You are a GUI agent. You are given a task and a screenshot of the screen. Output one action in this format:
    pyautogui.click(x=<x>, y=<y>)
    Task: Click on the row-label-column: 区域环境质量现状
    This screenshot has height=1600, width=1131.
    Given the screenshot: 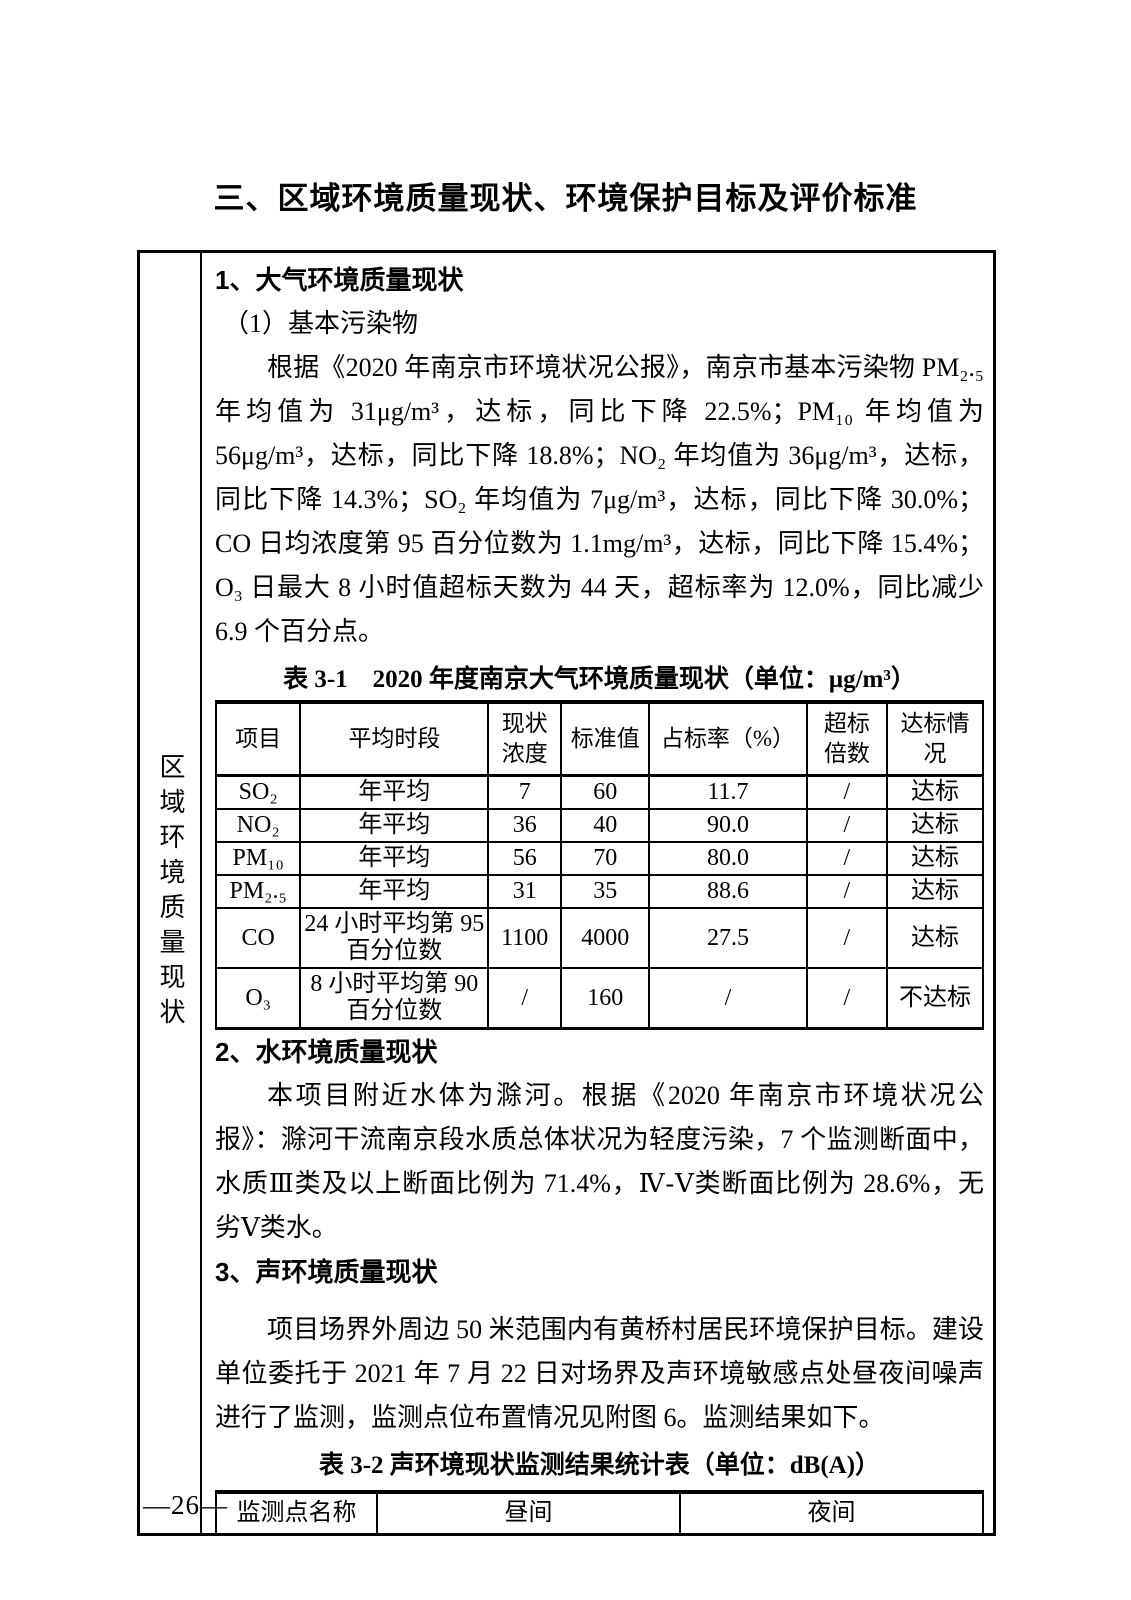 What is the action you would take?
    pyautogui.click(x=171, y=893)
    